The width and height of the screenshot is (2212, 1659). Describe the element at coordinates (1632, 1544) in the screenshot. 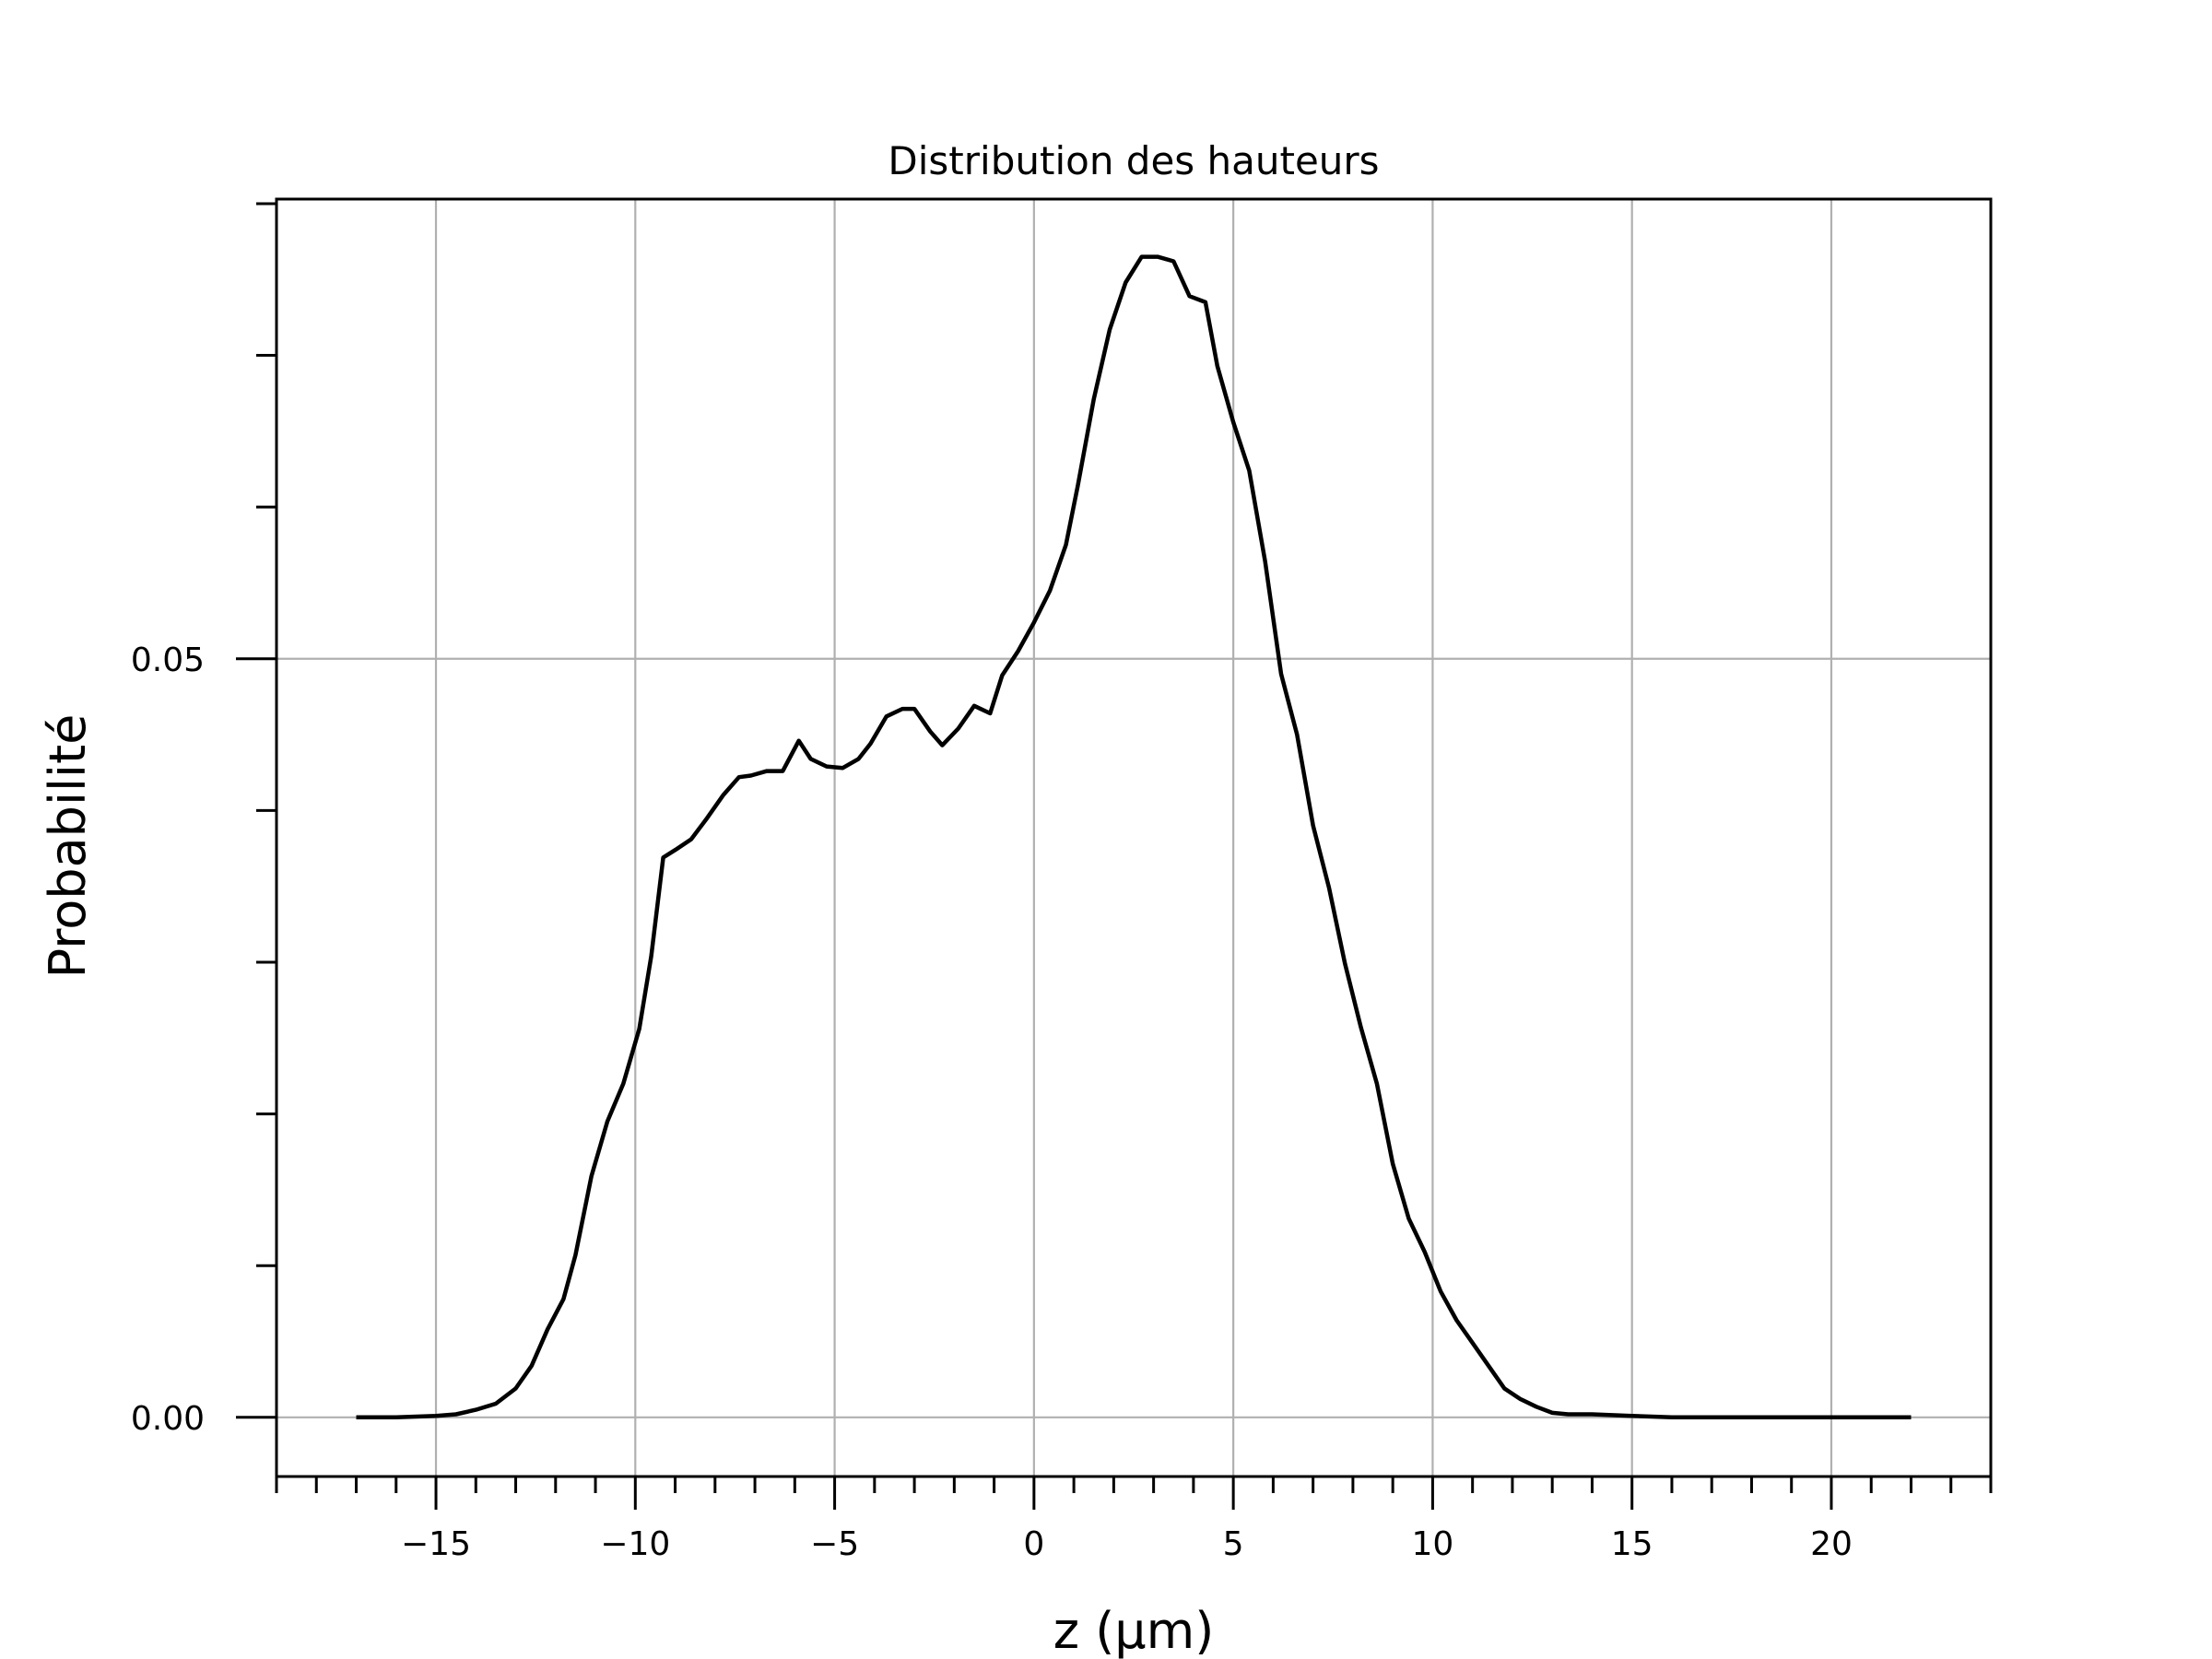

I see `x-tick-label: 15` at that location.